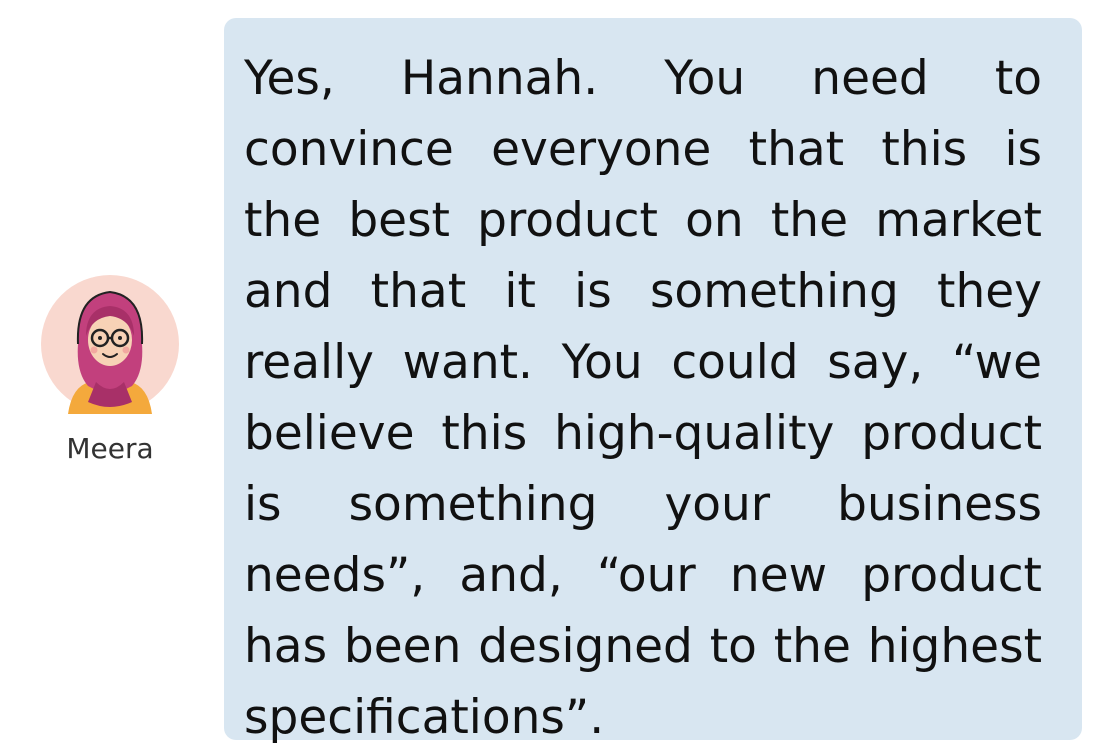 Image resolution: width=1100 pixels, height=750 pixels. Describe the element at coordinates (110, 448) in the screenshot. I see `speaker-name: Meera` at that location.